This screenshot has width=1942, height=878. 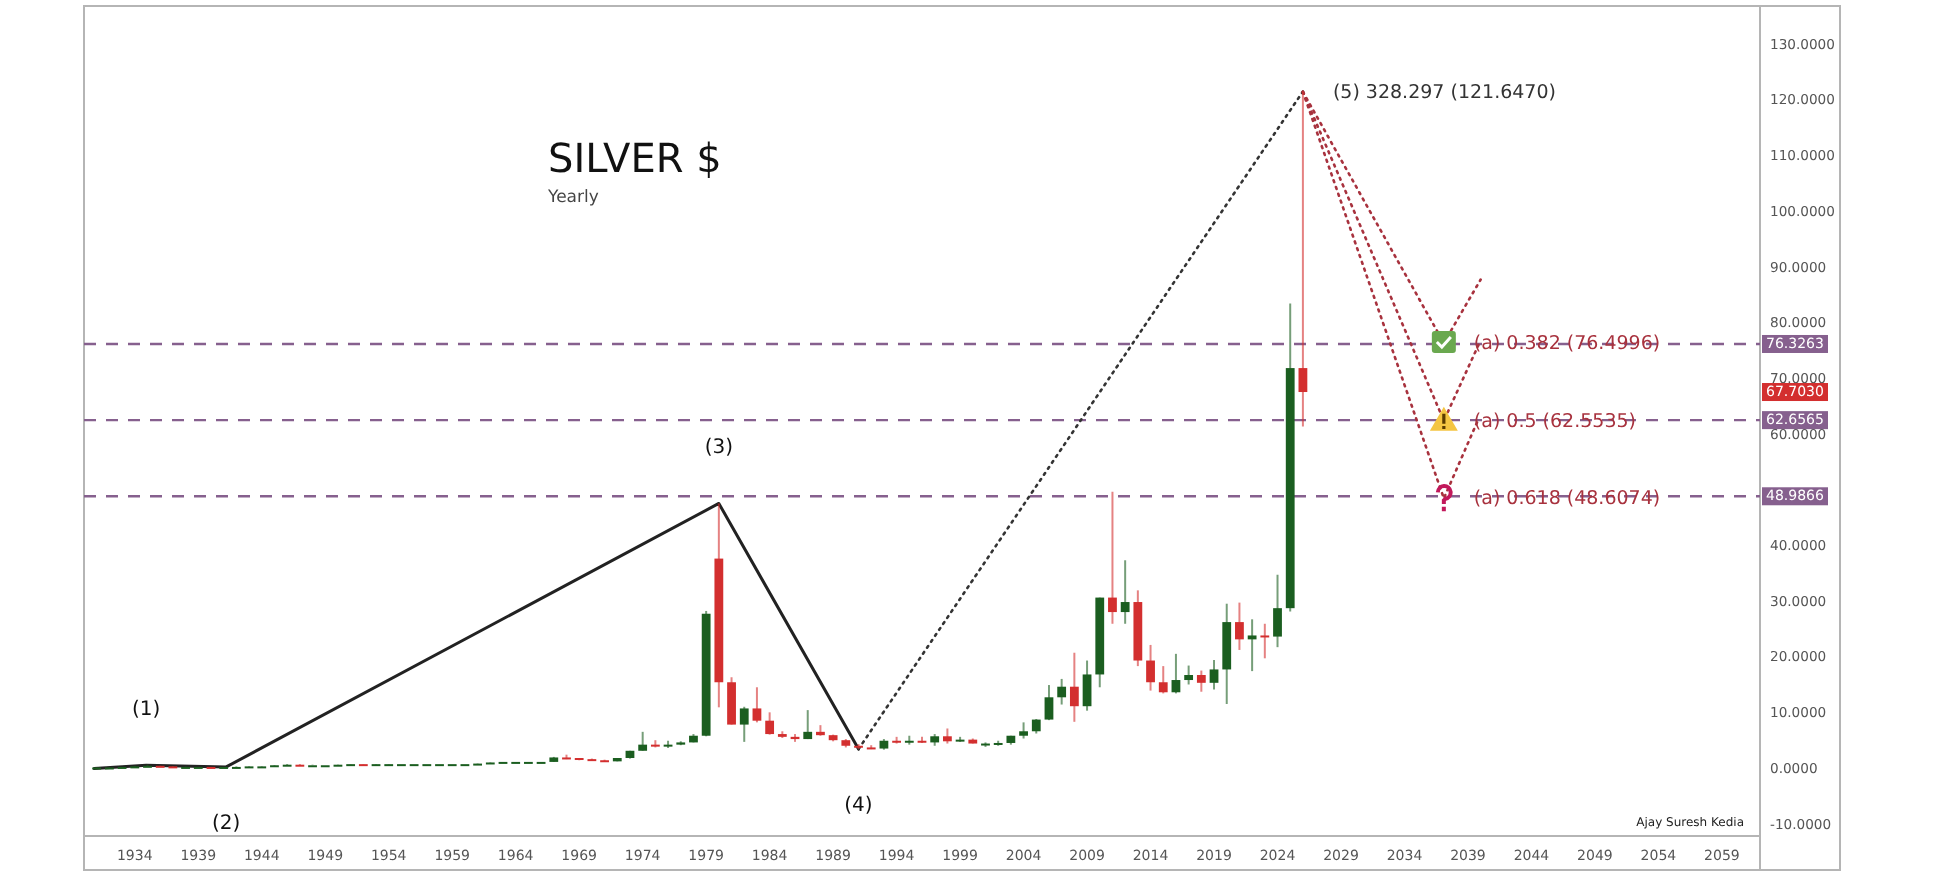 What do you see at coordinates (858, 805) in the screenshot?
I see `annotation: (4)` at bounding box center [858, 805].